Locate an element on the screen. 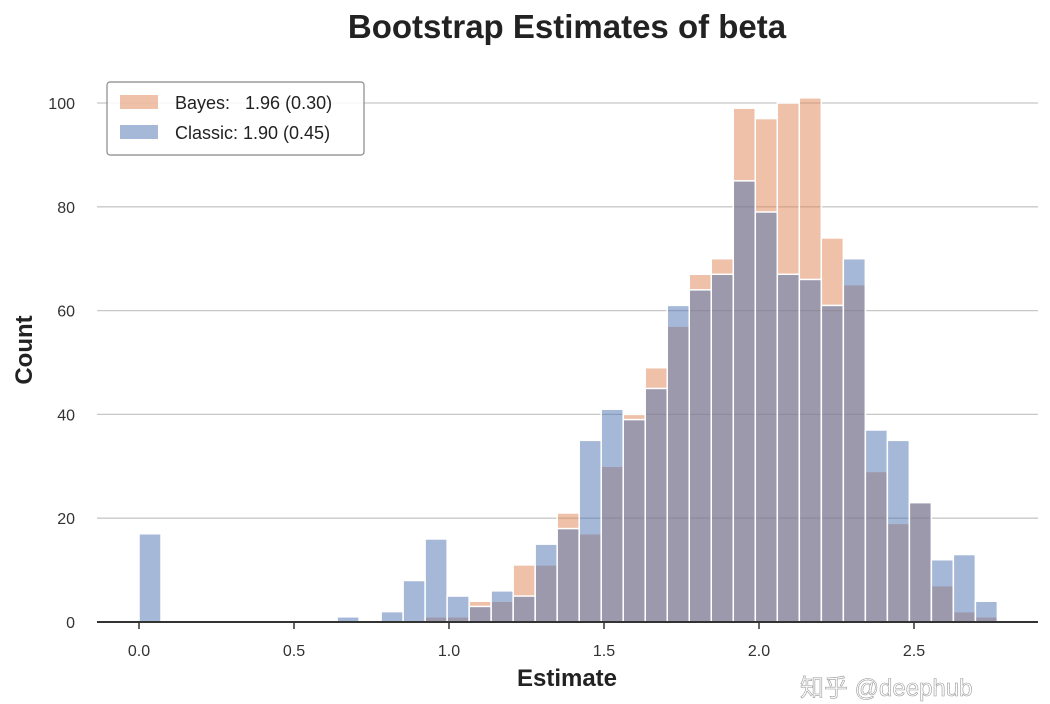  legend-box is located at coordinates (235, 118).